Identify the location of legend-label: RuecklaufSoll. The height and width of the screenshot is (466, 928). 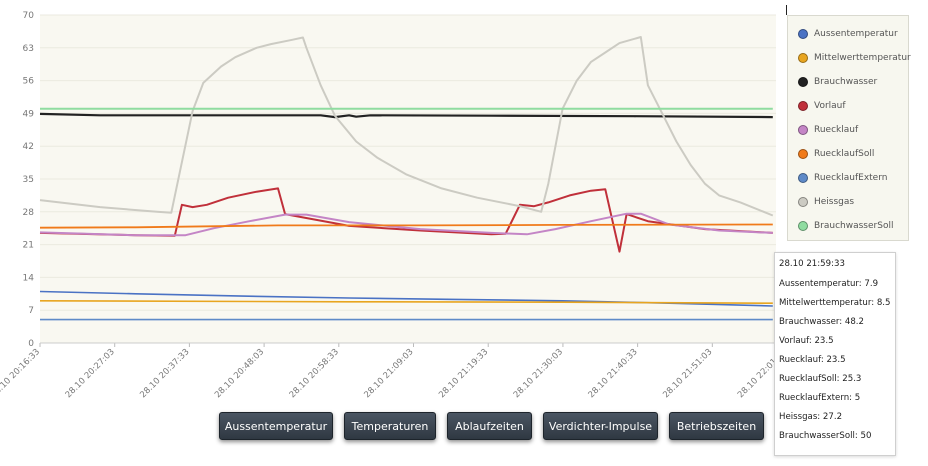
(844, 154).